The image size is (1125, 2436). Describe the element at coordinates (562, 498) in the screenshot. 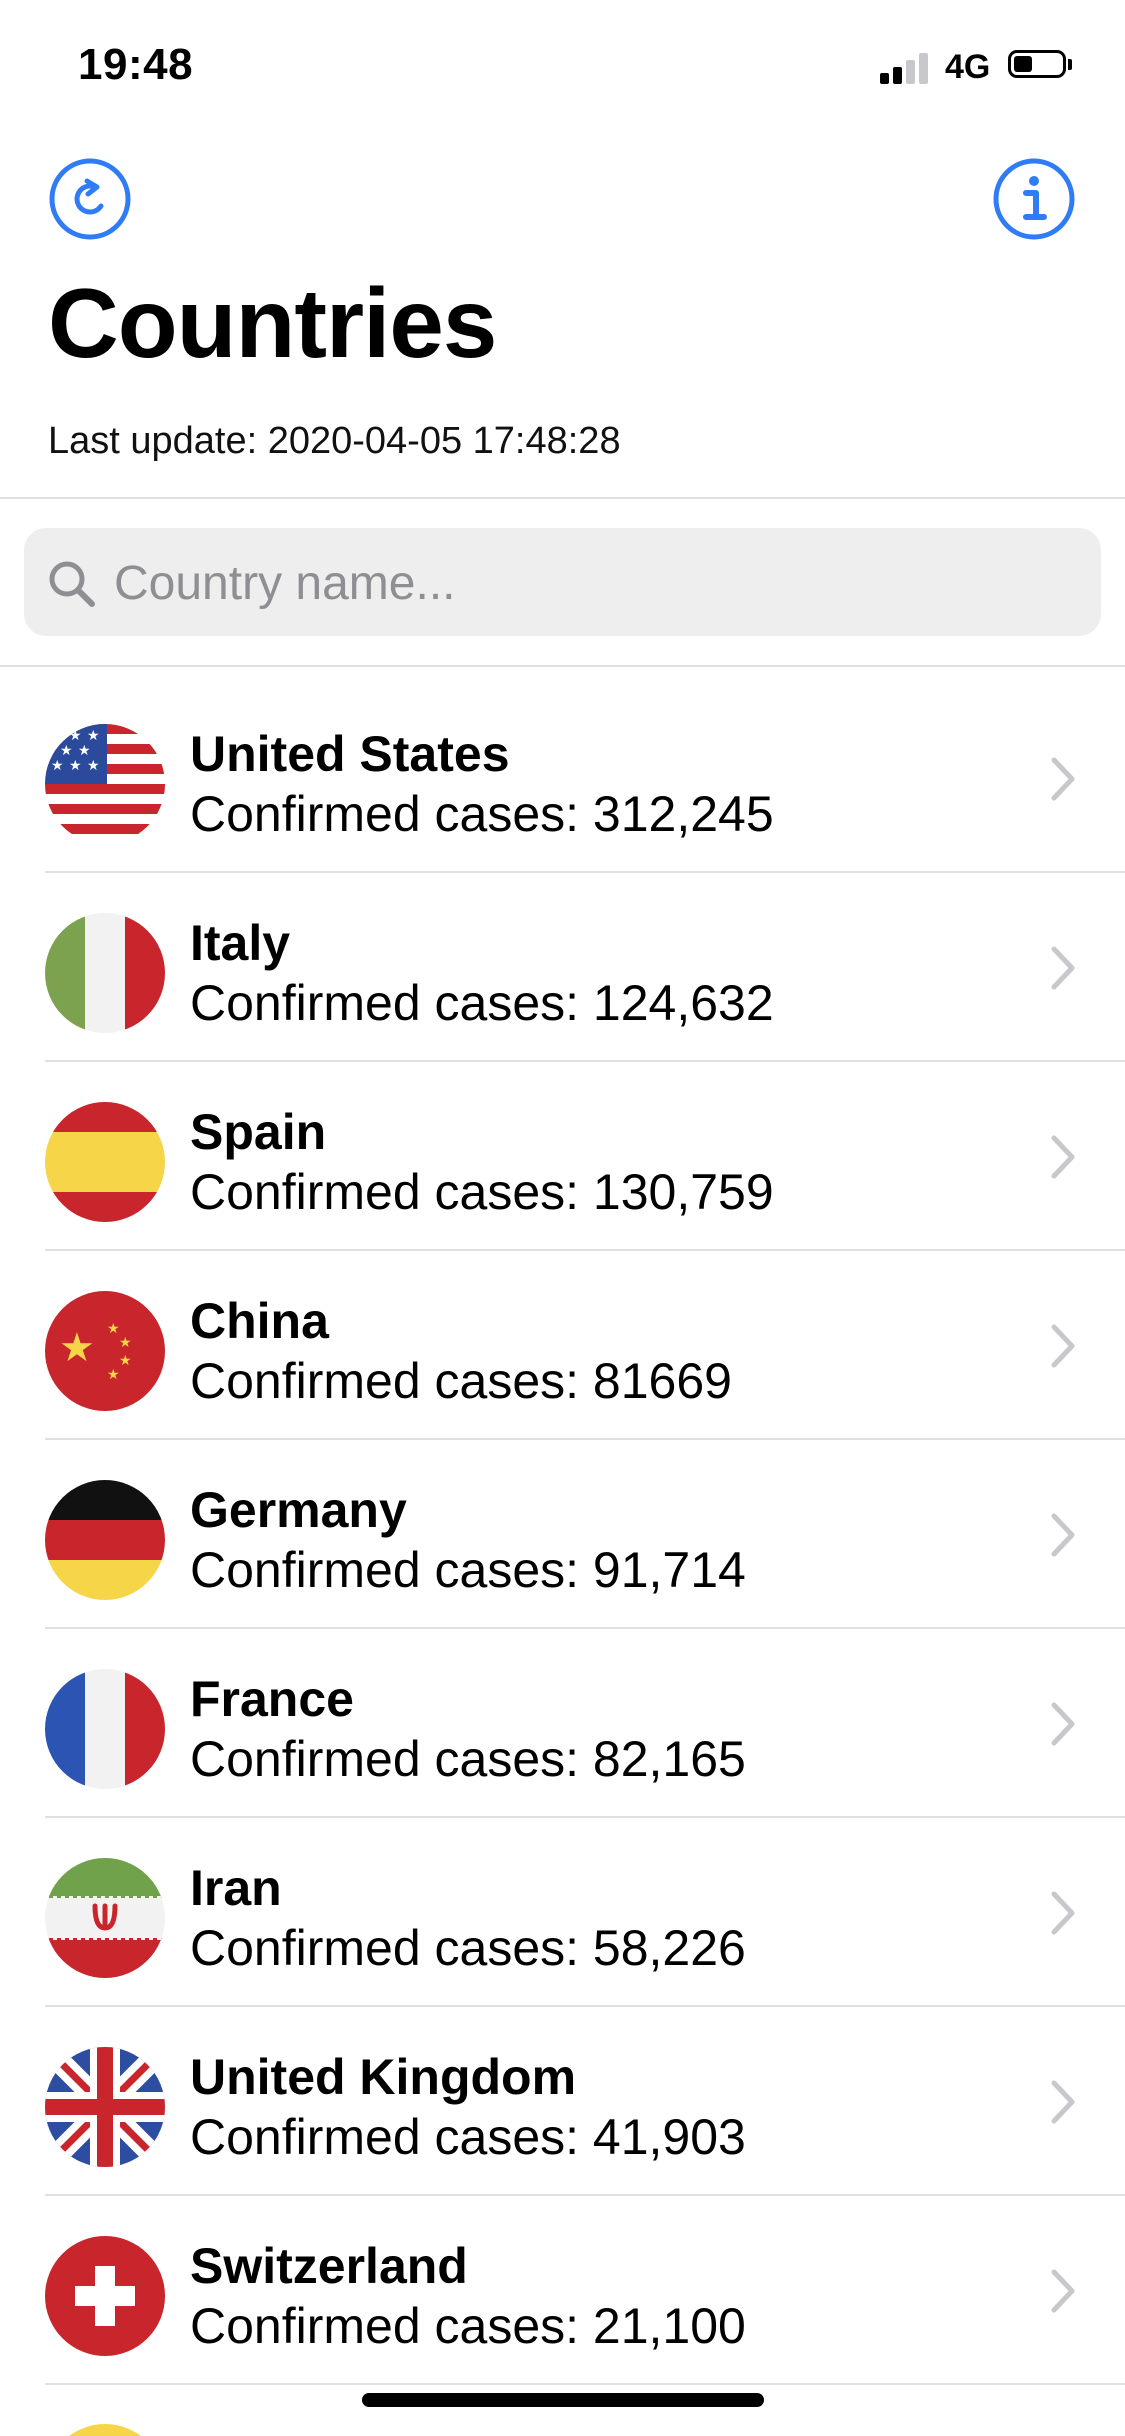

I see `header-divider` at that location.